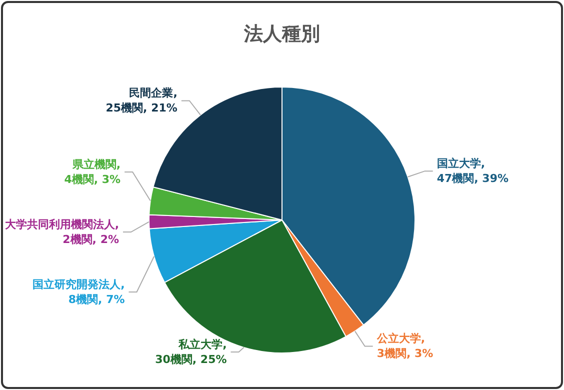  What do you see at coordinates (92, 172) in the screenshot?
I see `slice-label: 県立機関, 4機関, 3%` at bounding box center [92, 172].